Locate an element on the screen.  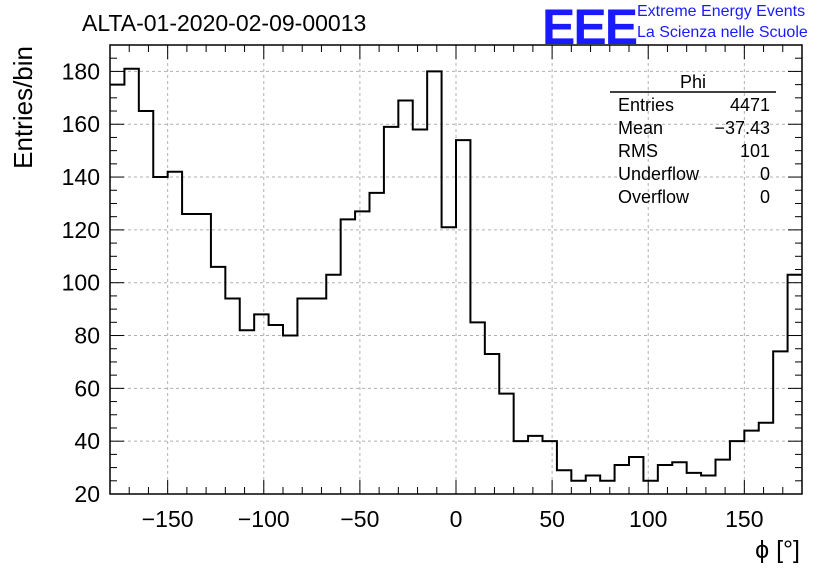
stats-label: RMS is located at coordinates (638, 151).